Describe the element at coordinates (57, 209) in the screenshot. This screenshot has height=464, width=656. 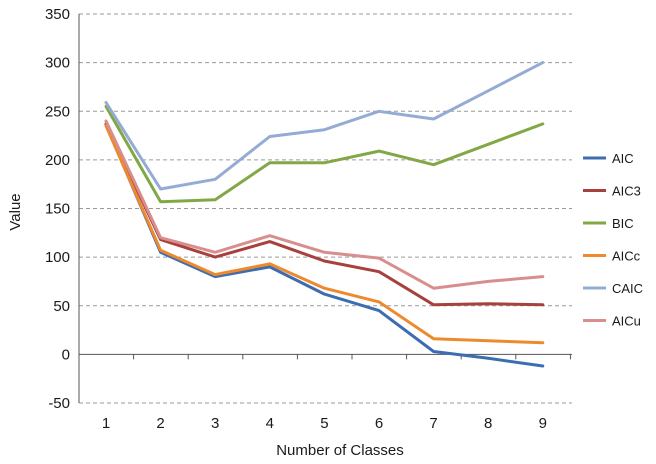
I see `y-tick-label: 150` at that location.